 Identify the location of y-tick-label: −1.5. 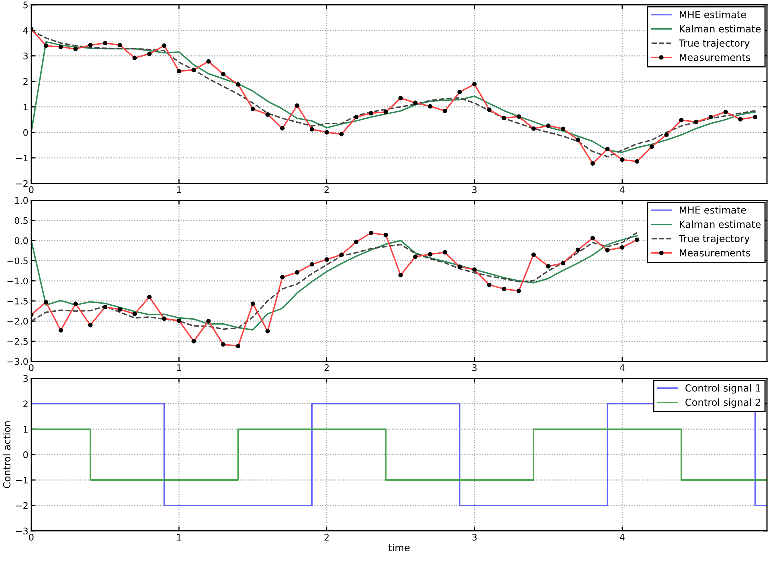
(18, 301).